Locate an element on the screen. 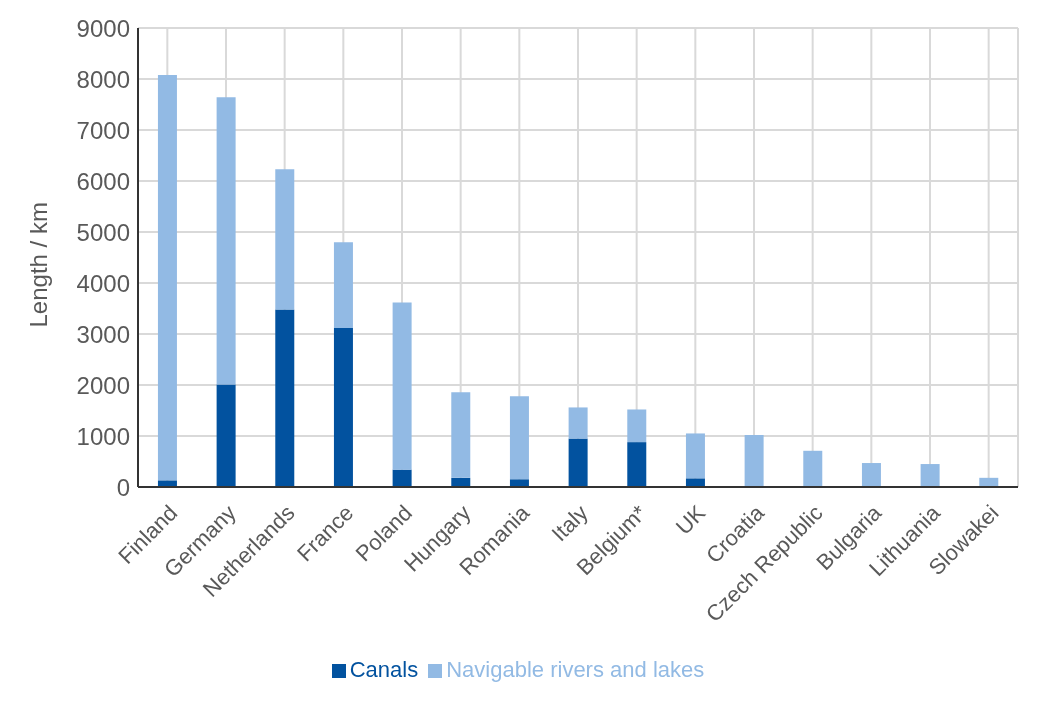  y-tick-label: 8000 is located at coordinates (103, 79).